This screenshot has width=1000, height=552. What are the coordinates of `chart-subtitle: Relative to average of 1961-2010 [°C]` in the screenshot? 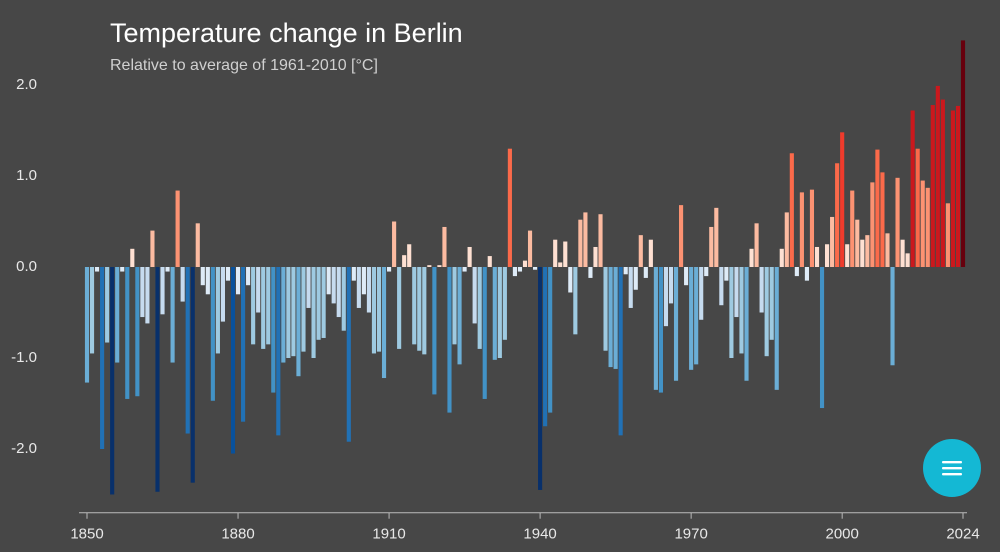 It's located at (244, 65).